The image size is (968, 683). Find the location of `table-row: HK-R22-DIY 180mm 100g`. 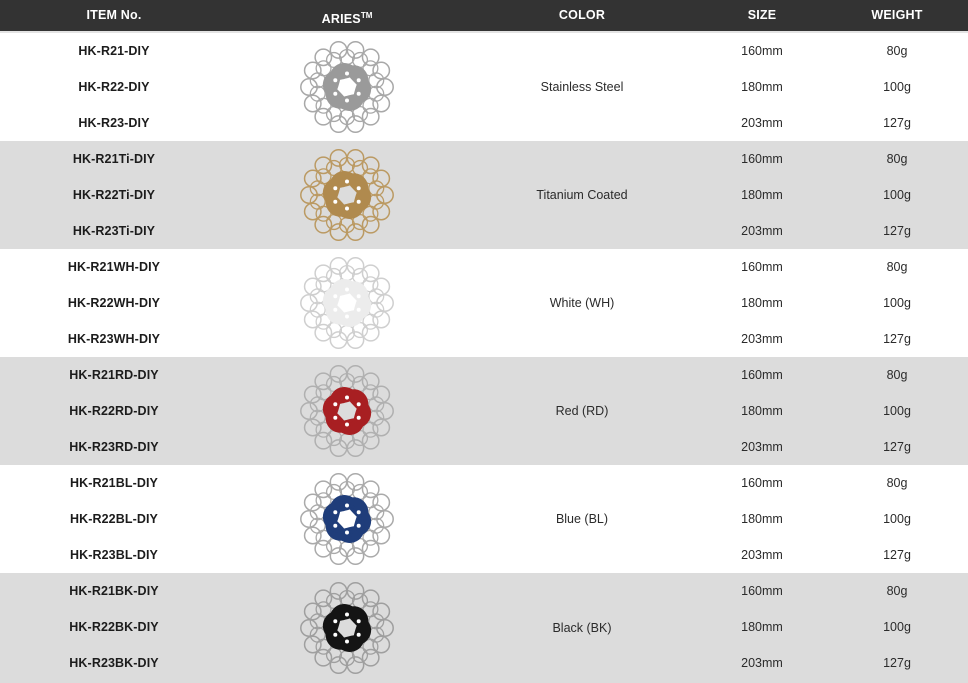

table-row: HK-R22-DIY 180mm 100g is located at coordinates (484, 87).